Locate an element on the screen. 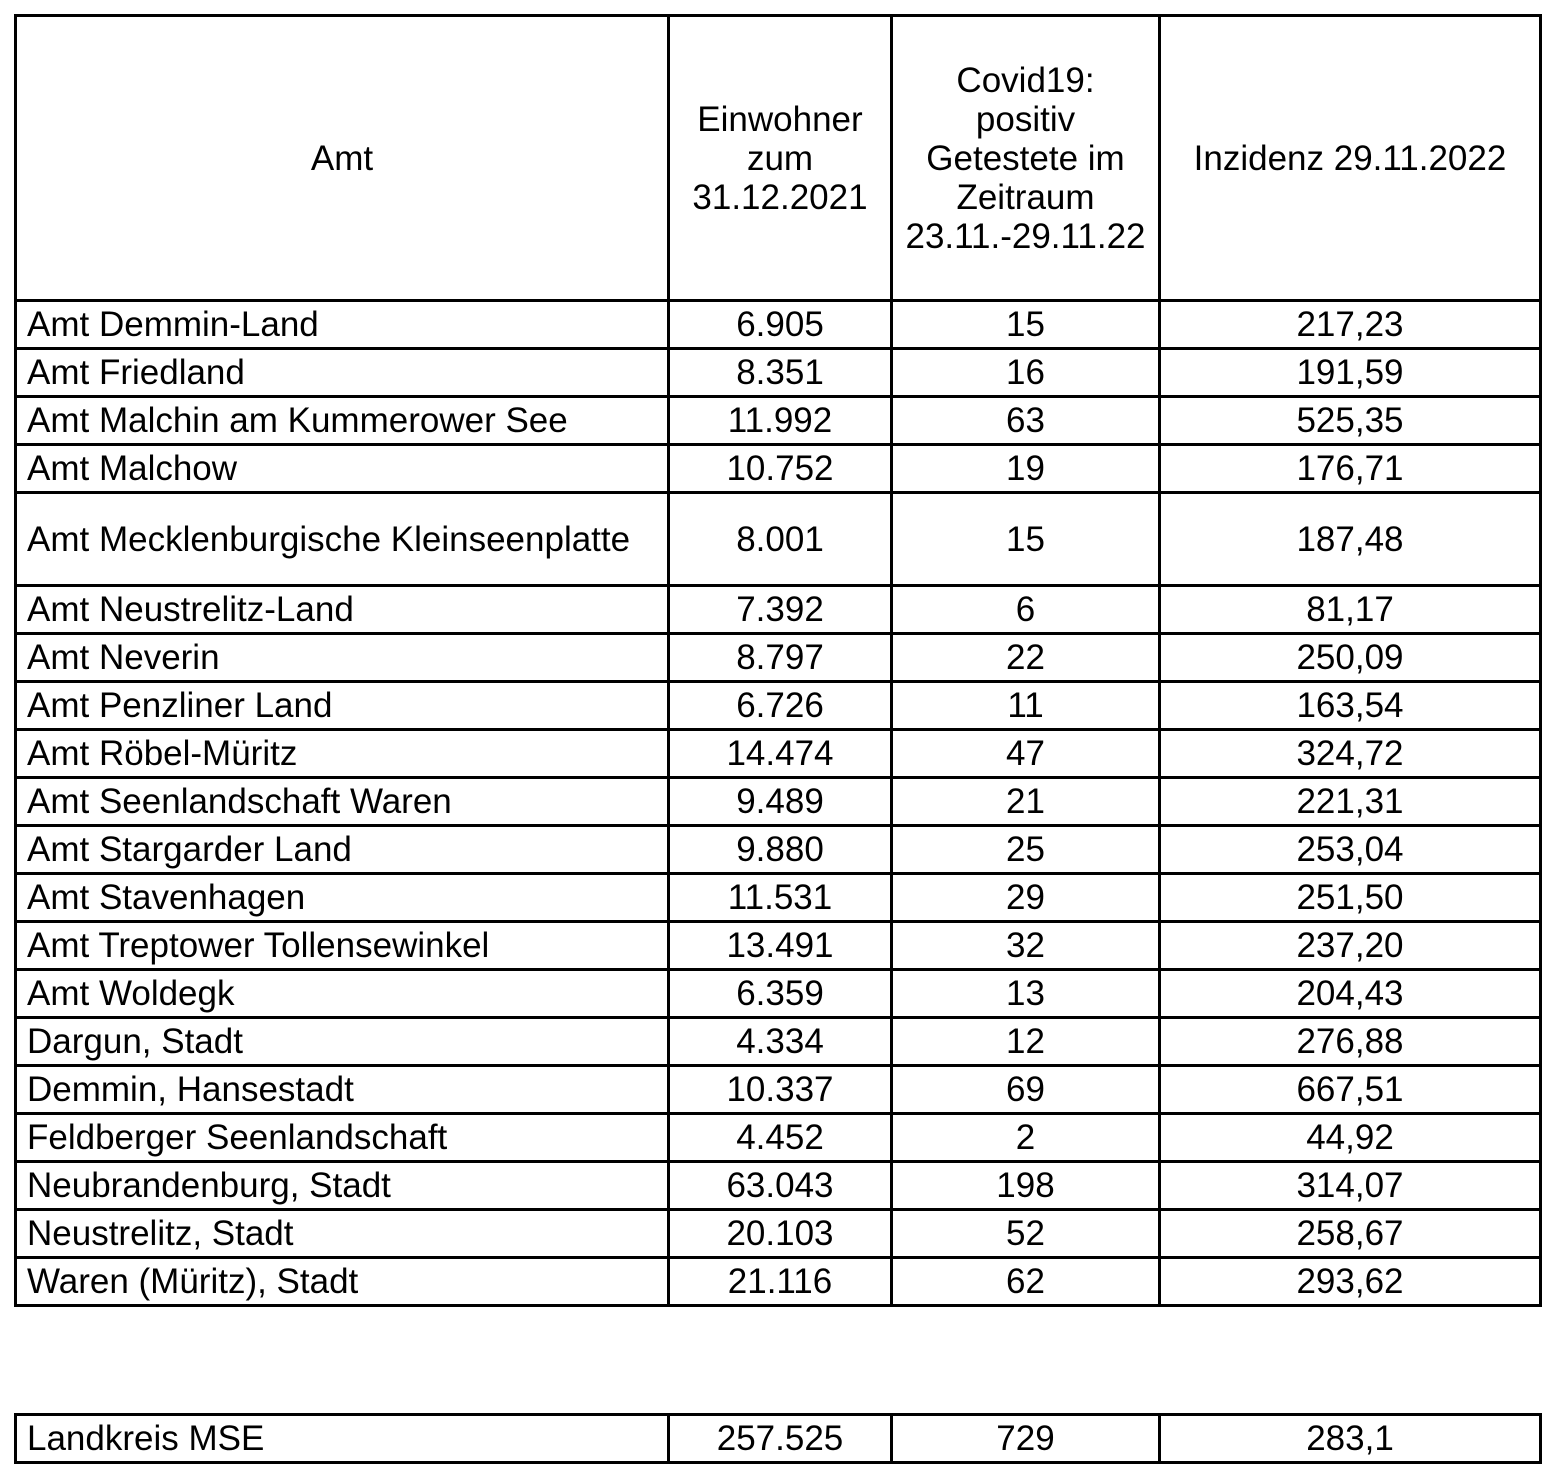 The image size is (1550, 1480). cell-einwohner: 4.334 is located at coordinates (780, 1041).